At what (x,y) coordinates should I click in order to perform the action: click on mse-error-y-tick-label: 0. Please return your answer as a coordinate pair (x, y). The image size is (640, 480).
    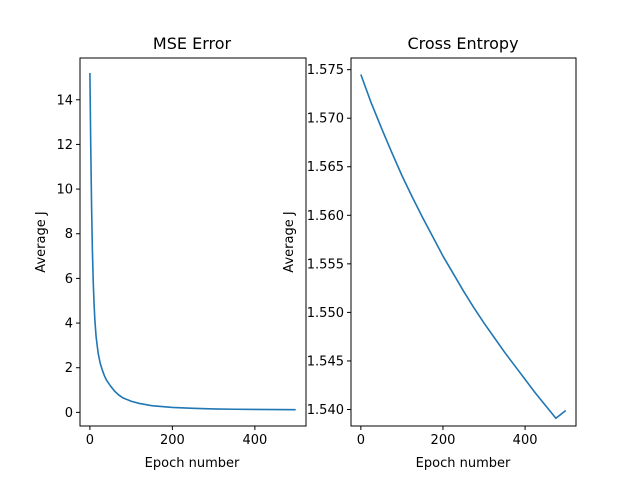
    Looking at the image, I should click on (69, 413).